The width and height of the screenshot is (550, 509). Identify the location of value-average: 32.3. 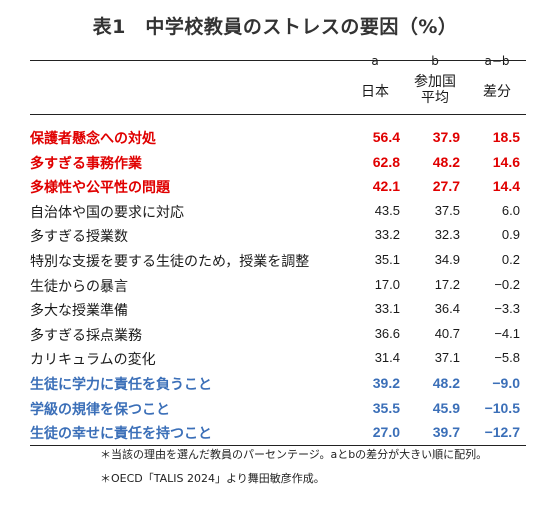
(447, 235).